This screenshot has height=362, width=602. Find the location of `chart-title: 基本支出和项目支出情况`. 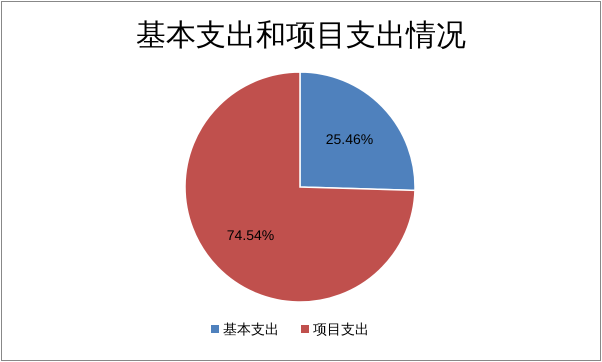

chart-title: 基本支出和项目支出情况 is located at coordinates (301, 35).